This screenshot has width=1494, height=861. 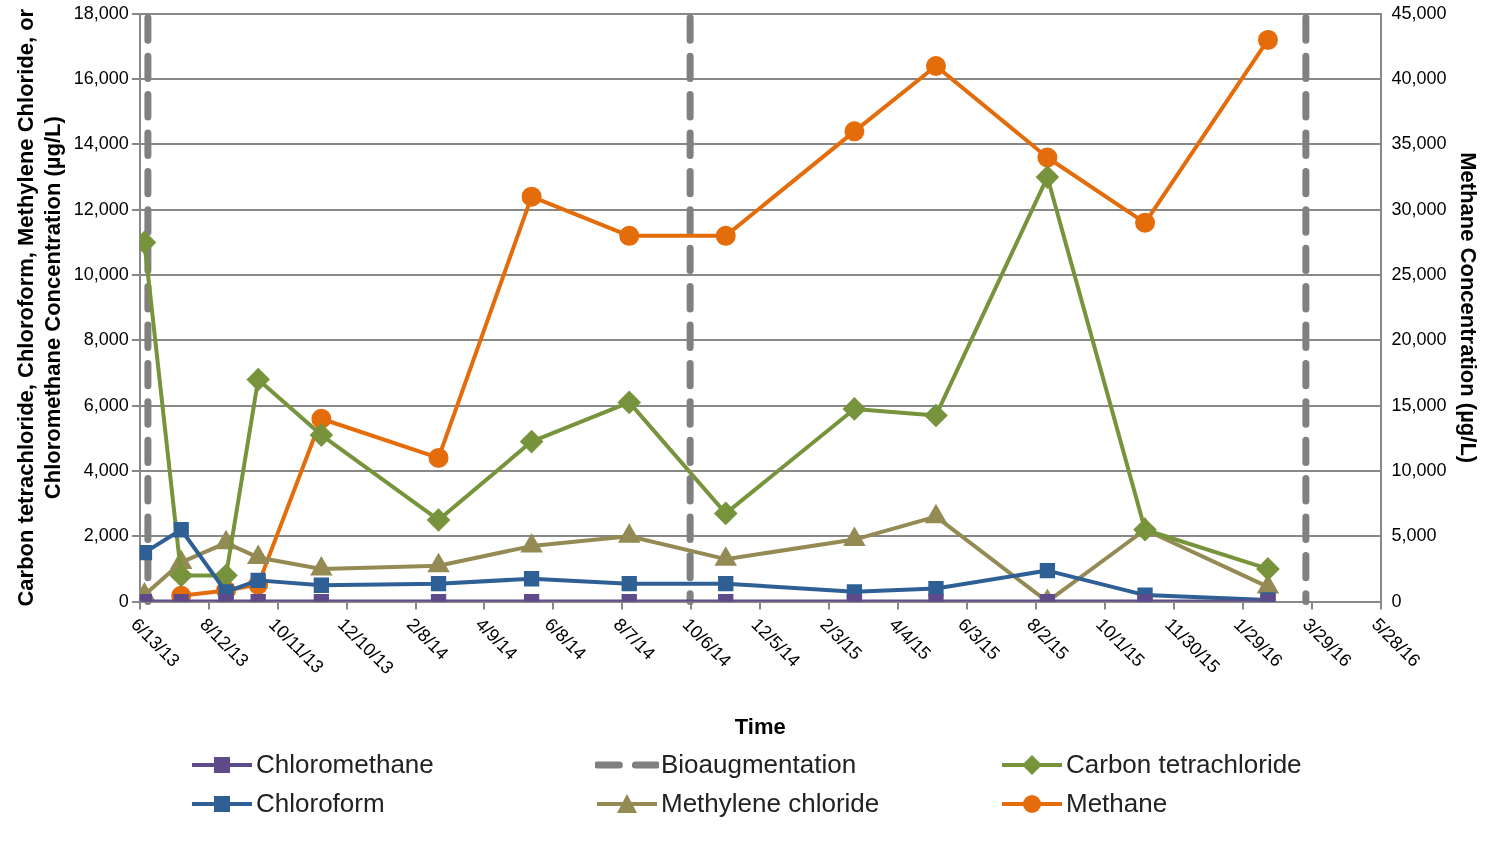 I want to click on legend-label: Methane, so click(x=1117, y=803).